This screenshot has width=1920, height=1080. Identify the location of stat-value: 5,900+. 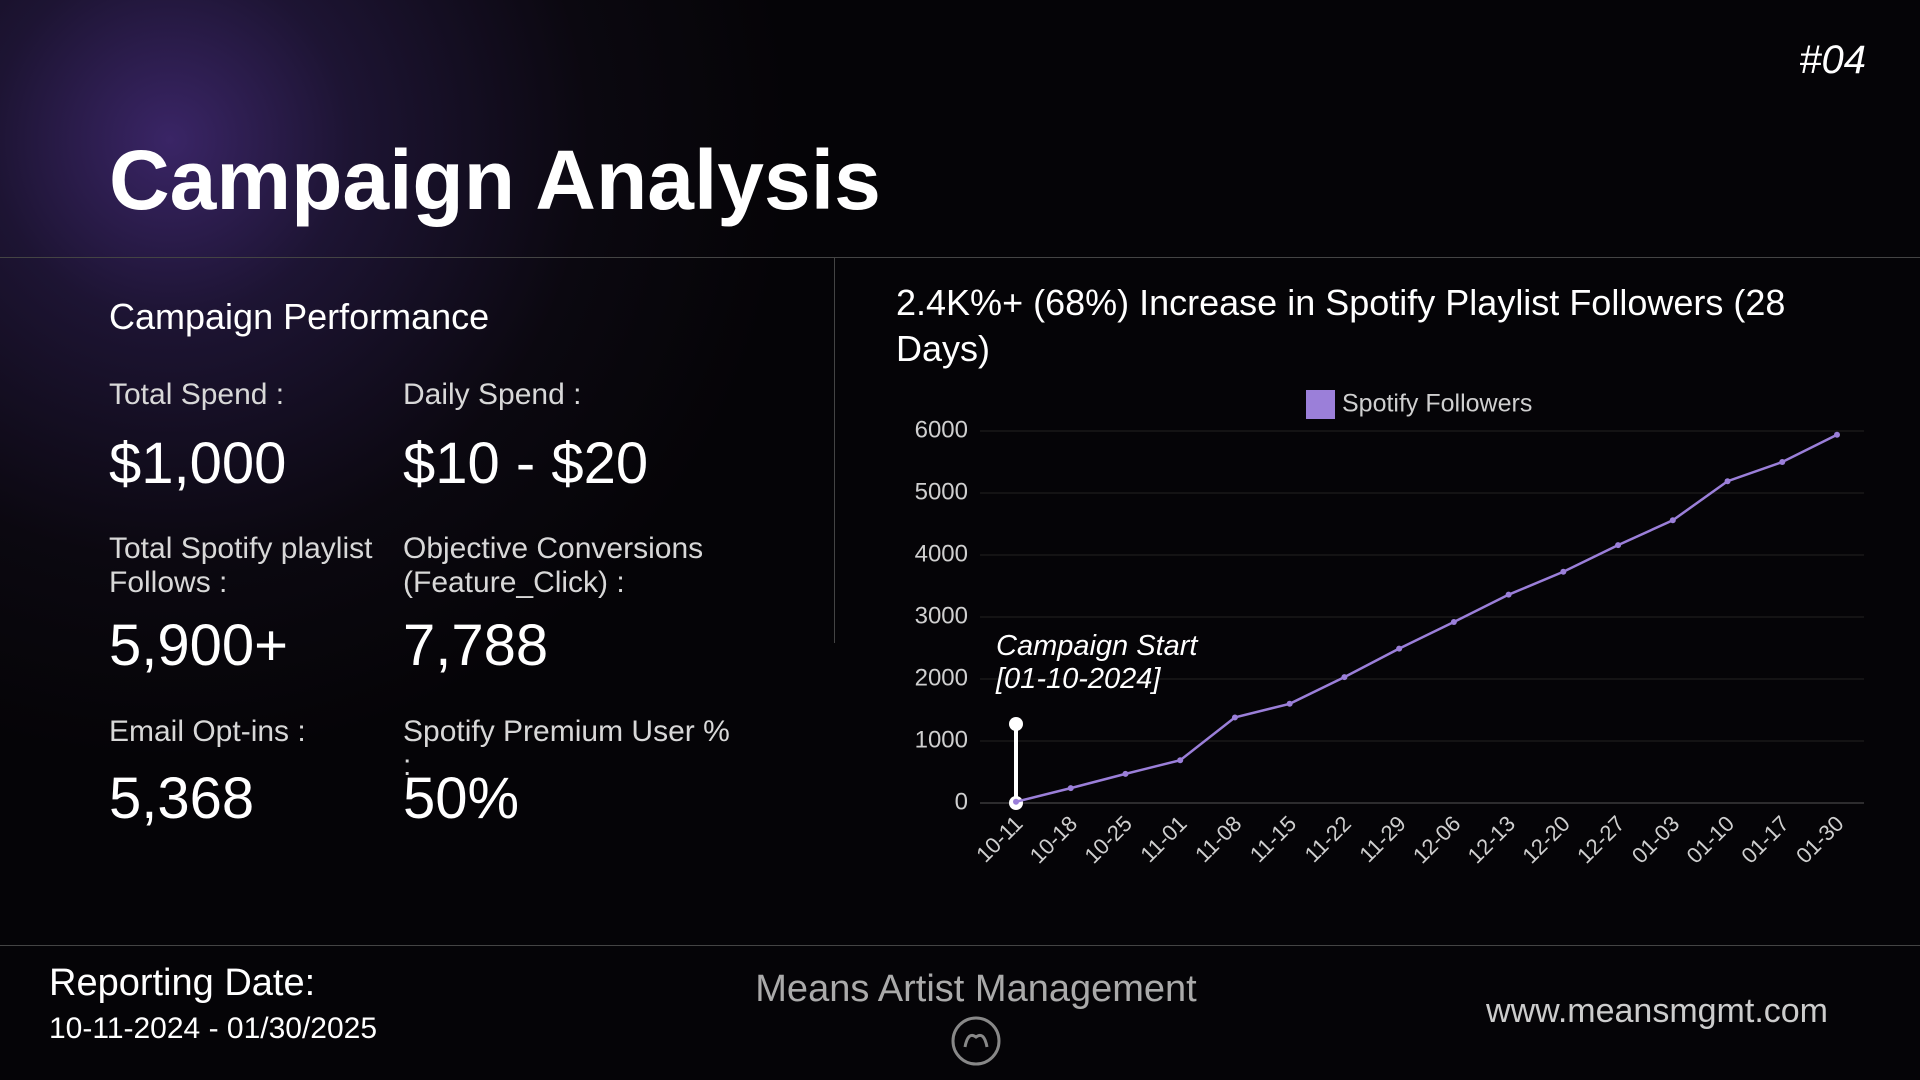
(199, 645).